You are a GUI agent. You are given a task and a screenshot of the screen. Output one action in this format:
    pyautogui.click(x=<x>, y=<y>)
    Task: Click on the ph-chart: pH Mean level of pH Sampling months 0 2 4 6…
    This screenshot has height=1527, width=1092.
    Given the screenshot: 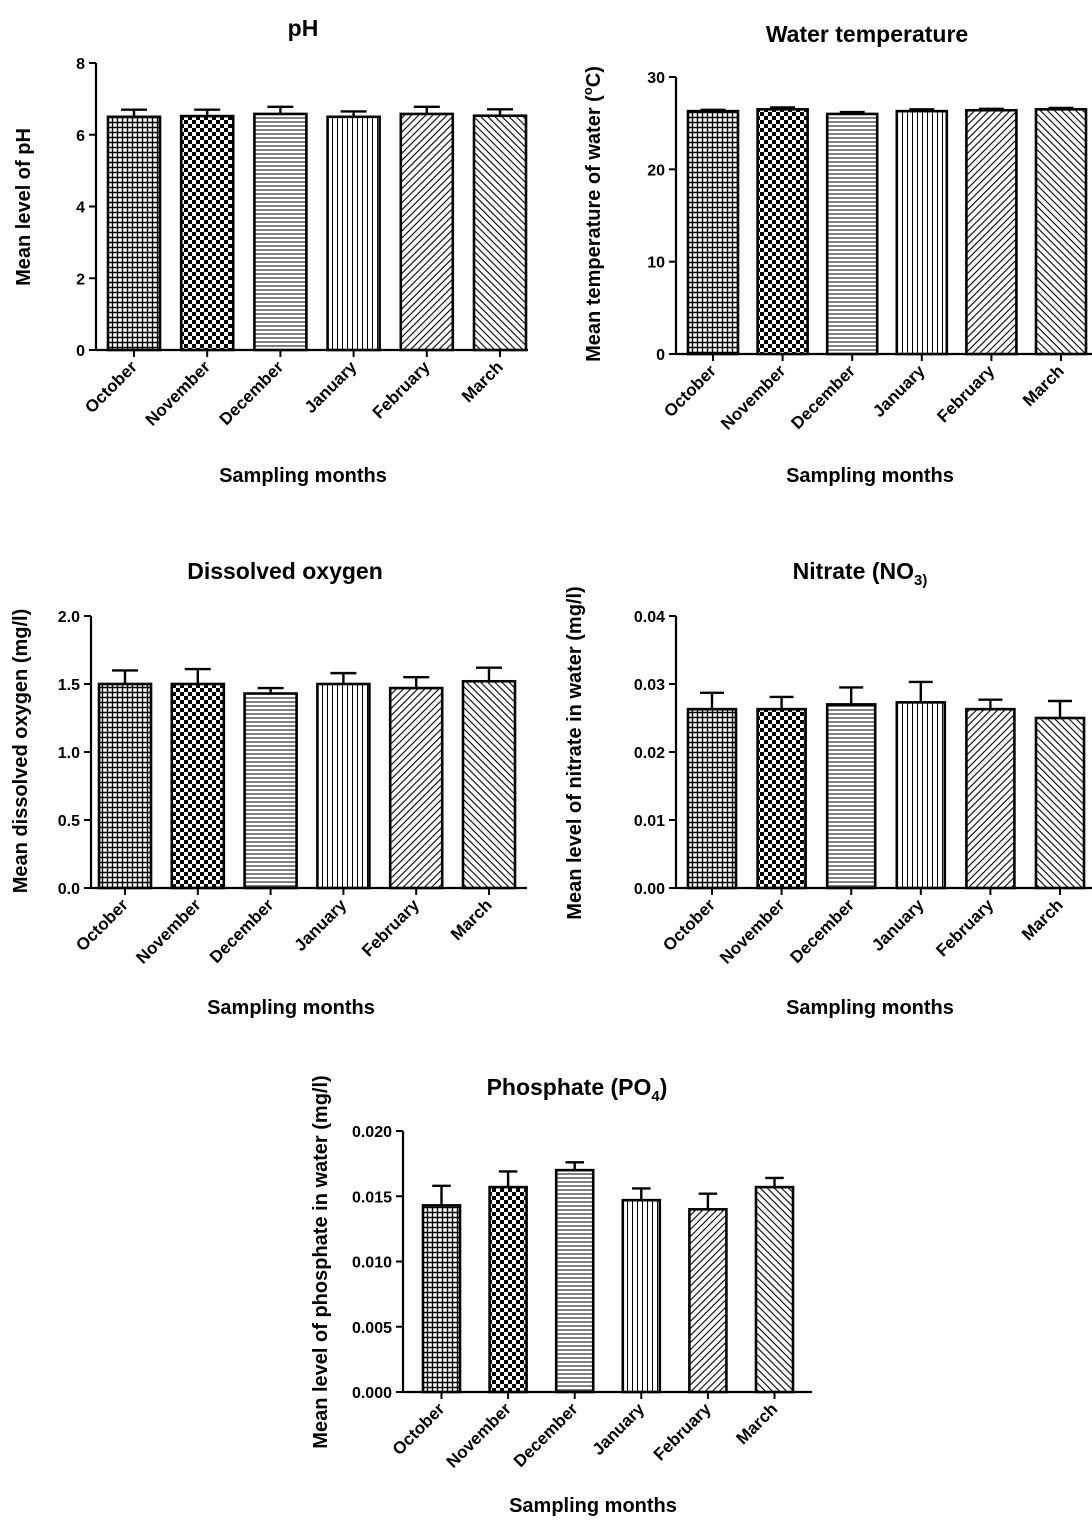 What is the action you would take?
    pyautogui.click(x=270, y=251)
    